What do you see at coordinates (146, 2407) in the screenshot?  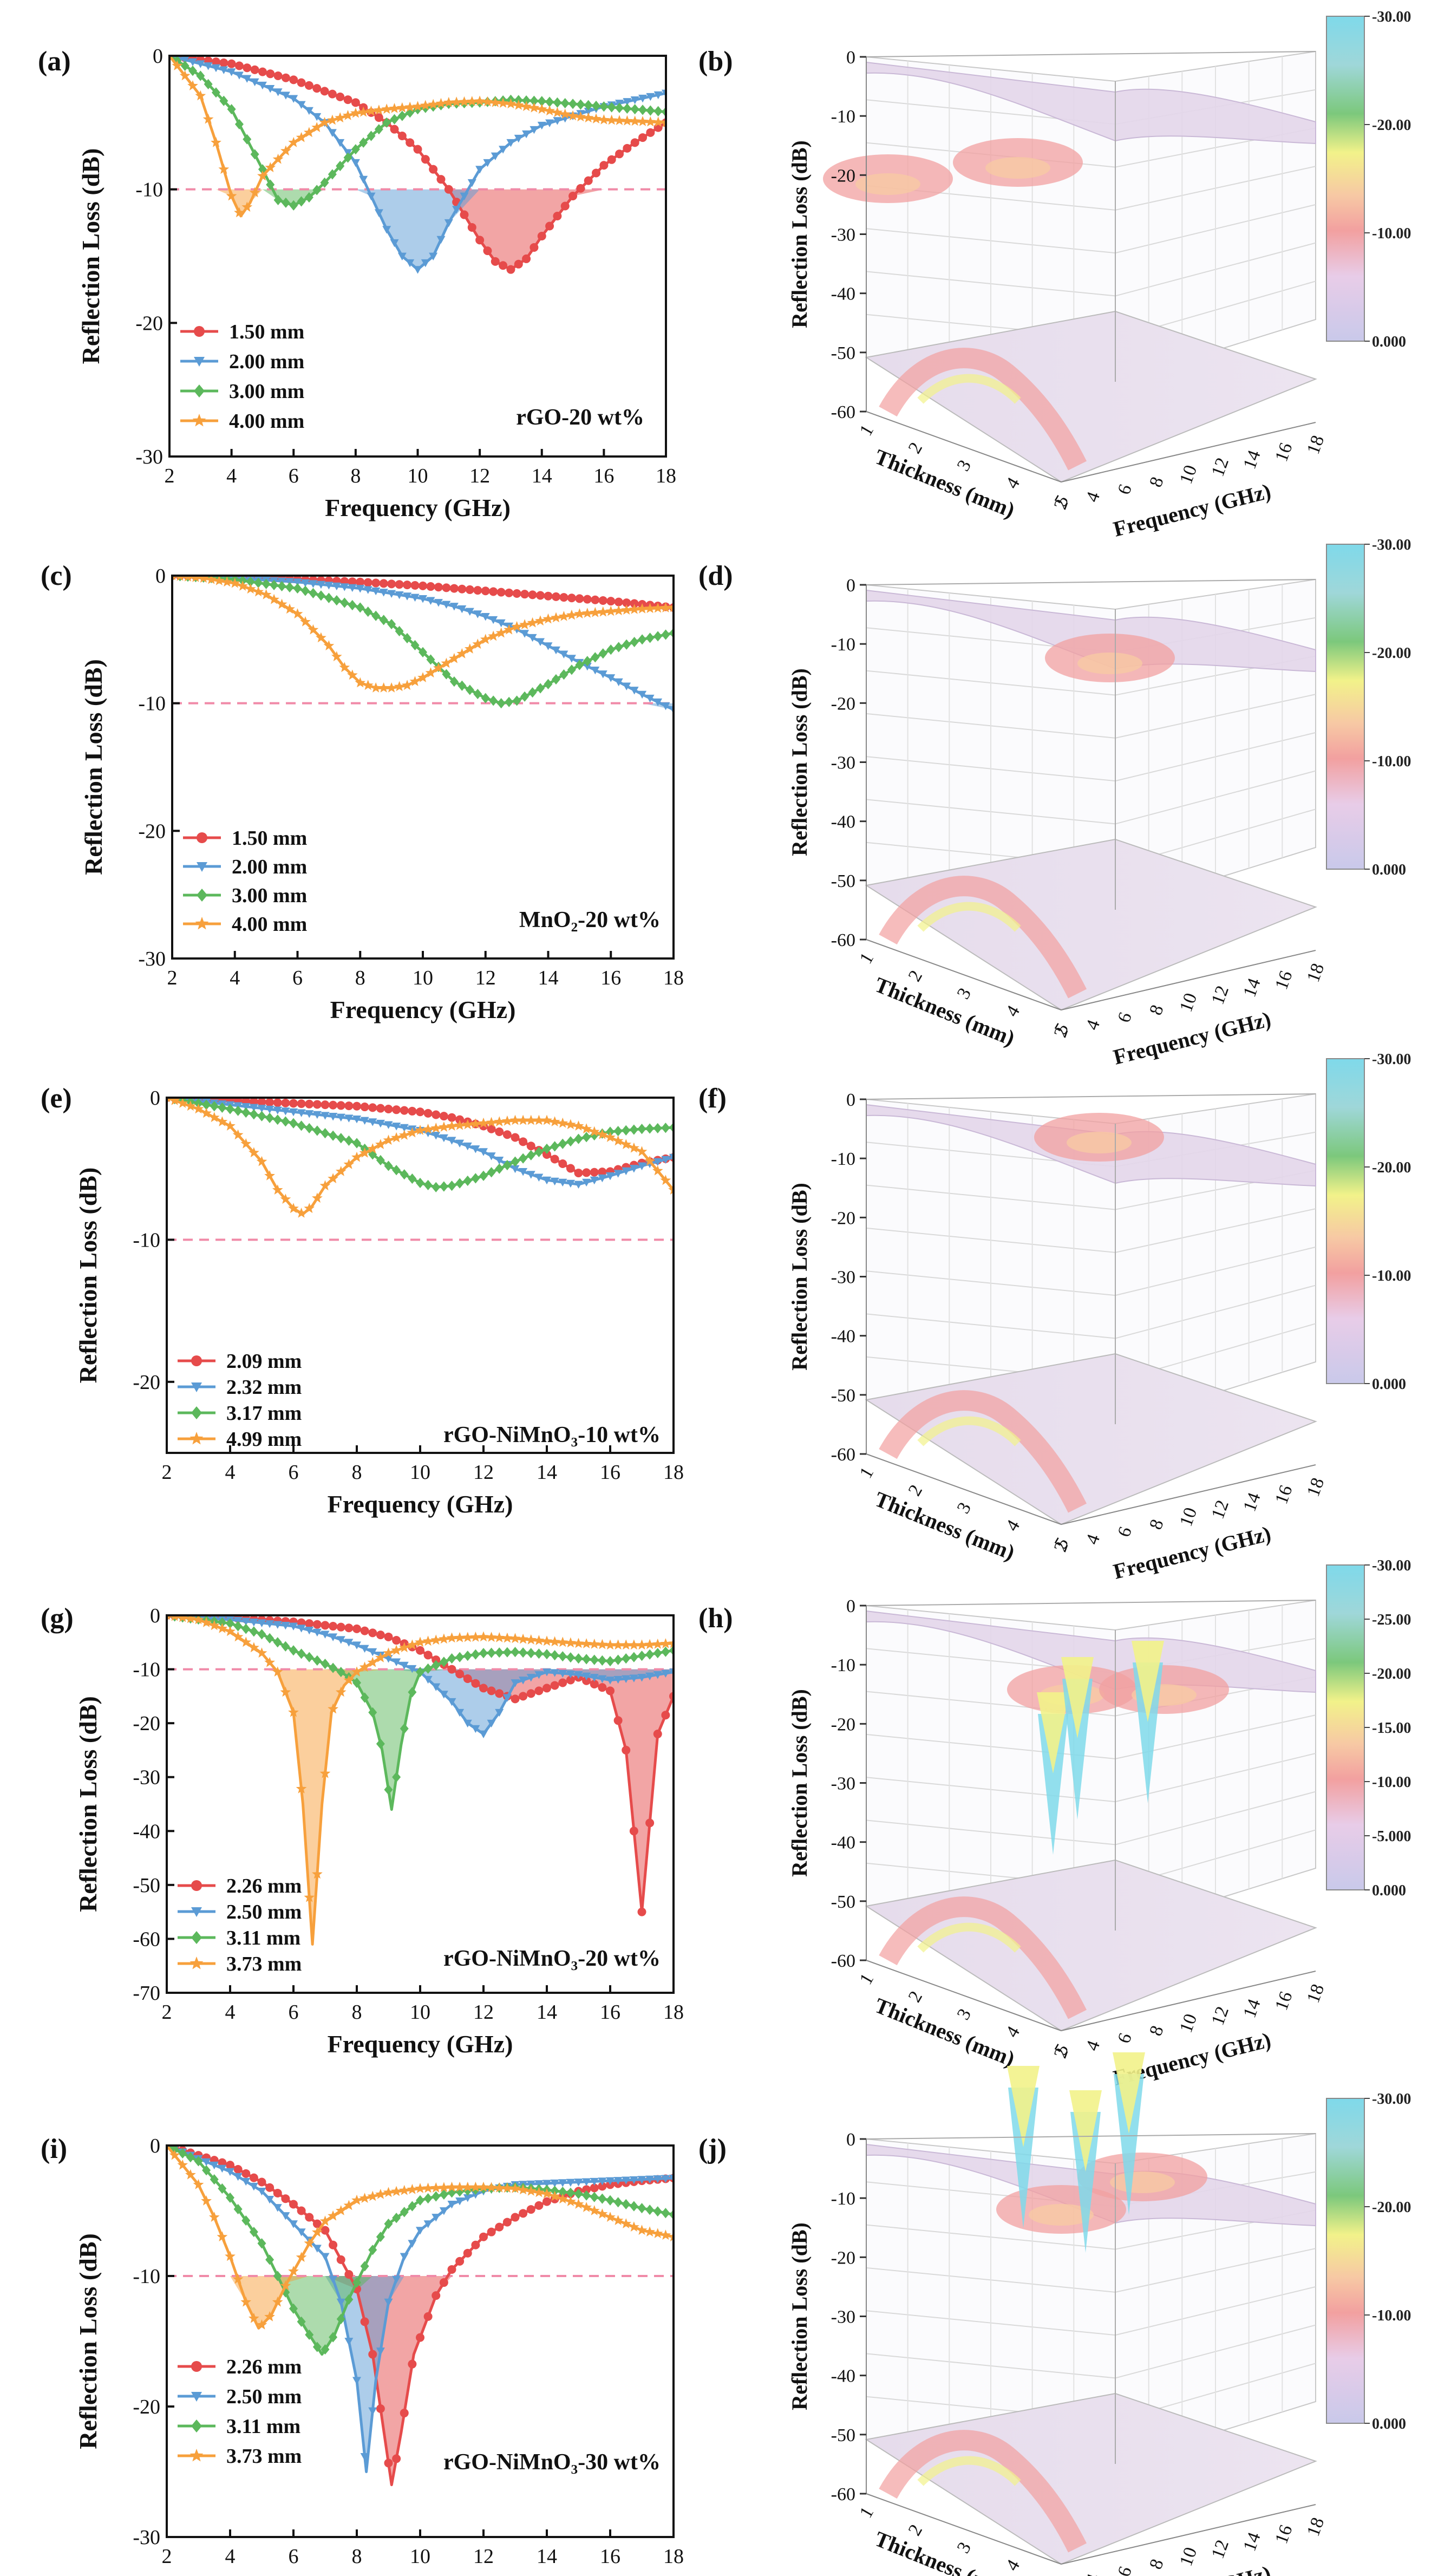 I see `y-tick-label: -20` at bounding box center [146, 2407].